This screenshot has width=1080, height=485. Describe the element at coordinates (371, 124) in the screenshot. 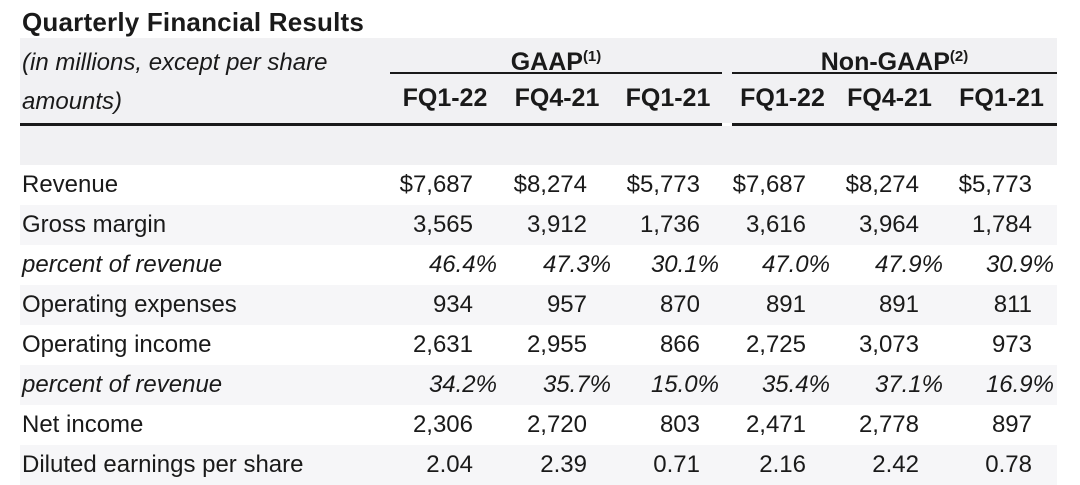

I see `divider-left-segment` at that location.